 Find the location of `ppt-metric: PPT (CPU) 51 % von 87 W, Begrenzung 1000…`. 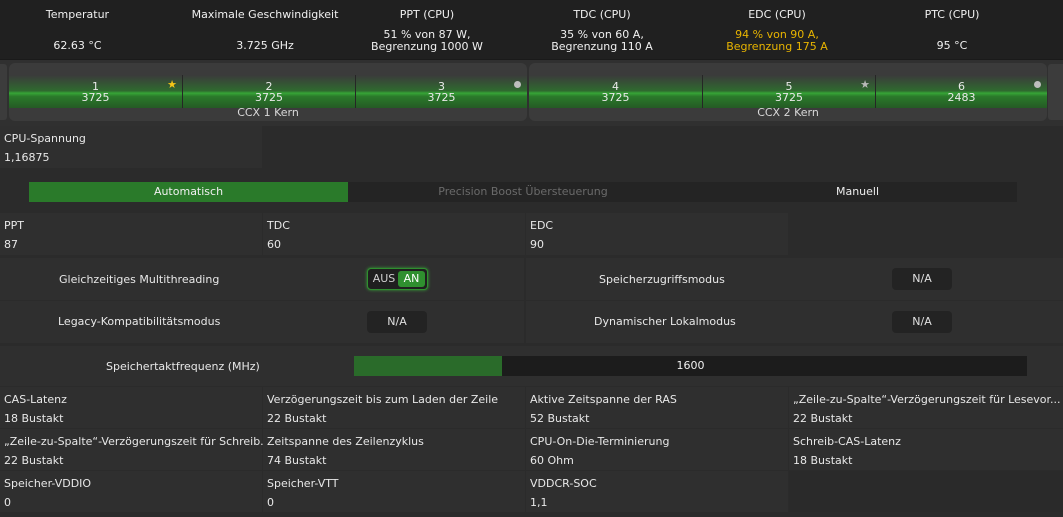

ppt-metric: PPT (CPU) 51 % von 87 W, Begrenzung 1000… is located at coordinates (427, 30).